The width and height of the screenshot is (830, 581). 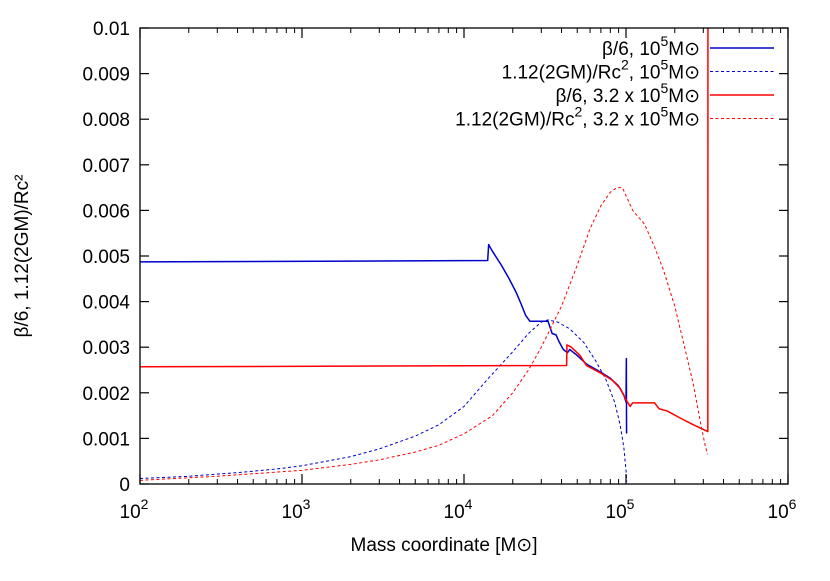 I want to click on x-tick-label: 10⁴, so click(x=458, y=509).